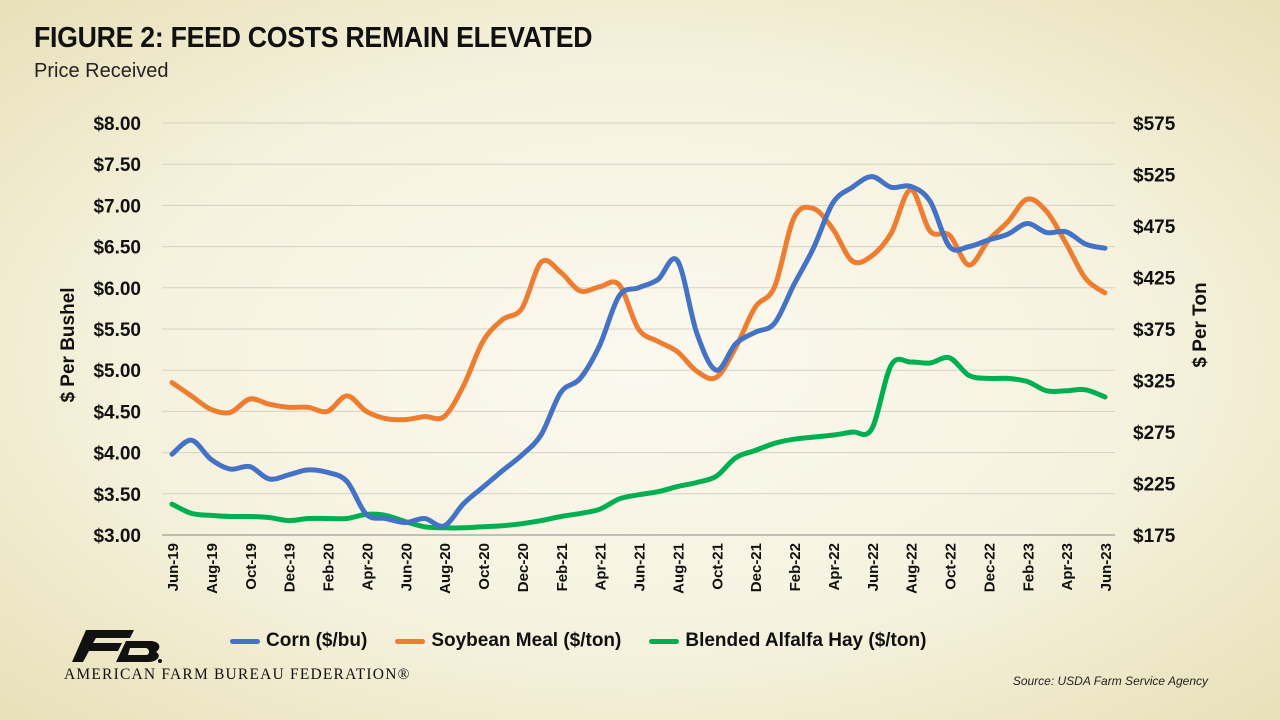  Describe the element at coordinates (313, 38) in the screenshot. I see `page-title: FIGURE 2: FEED COSTS REMAIN ELEVATED` at that location.